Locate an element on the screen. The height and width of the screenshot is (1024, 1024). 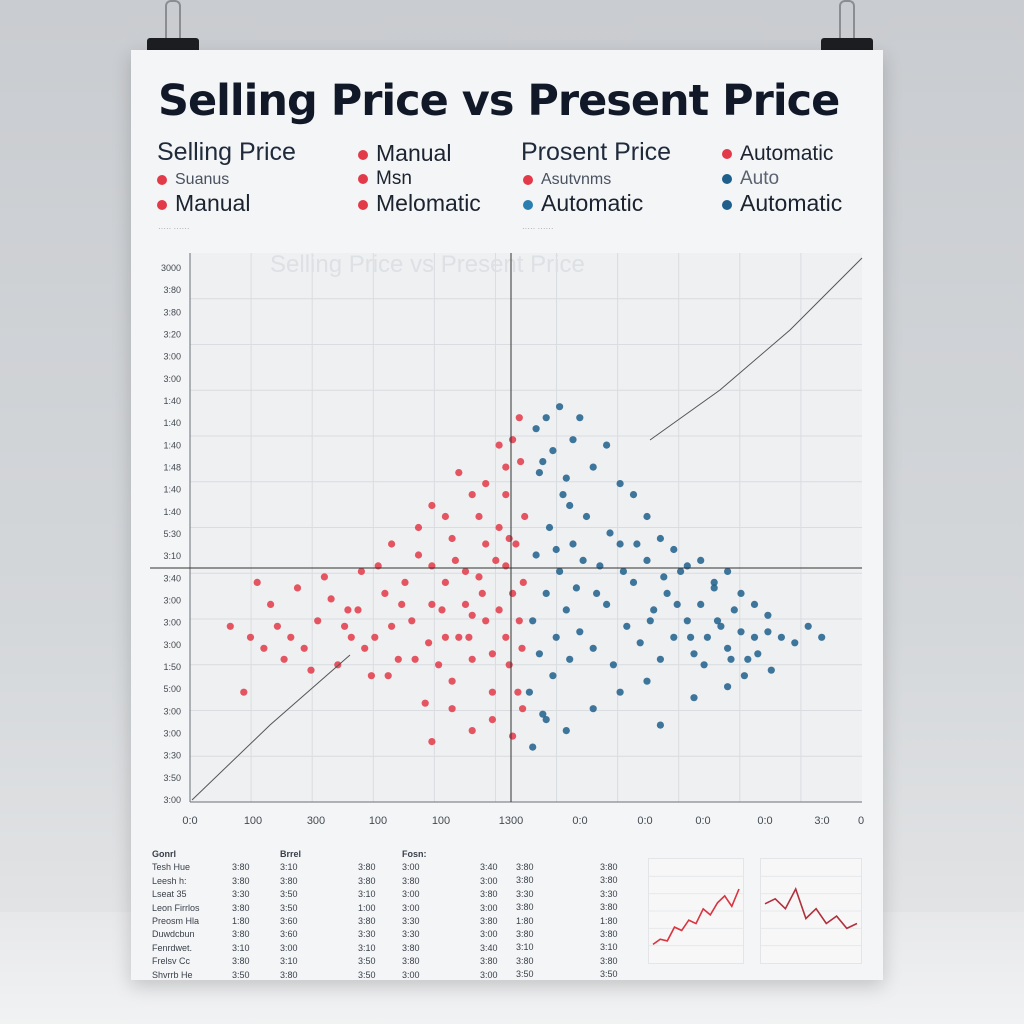
table-cell: Lseat 35 is located at coordinates (169, 894).